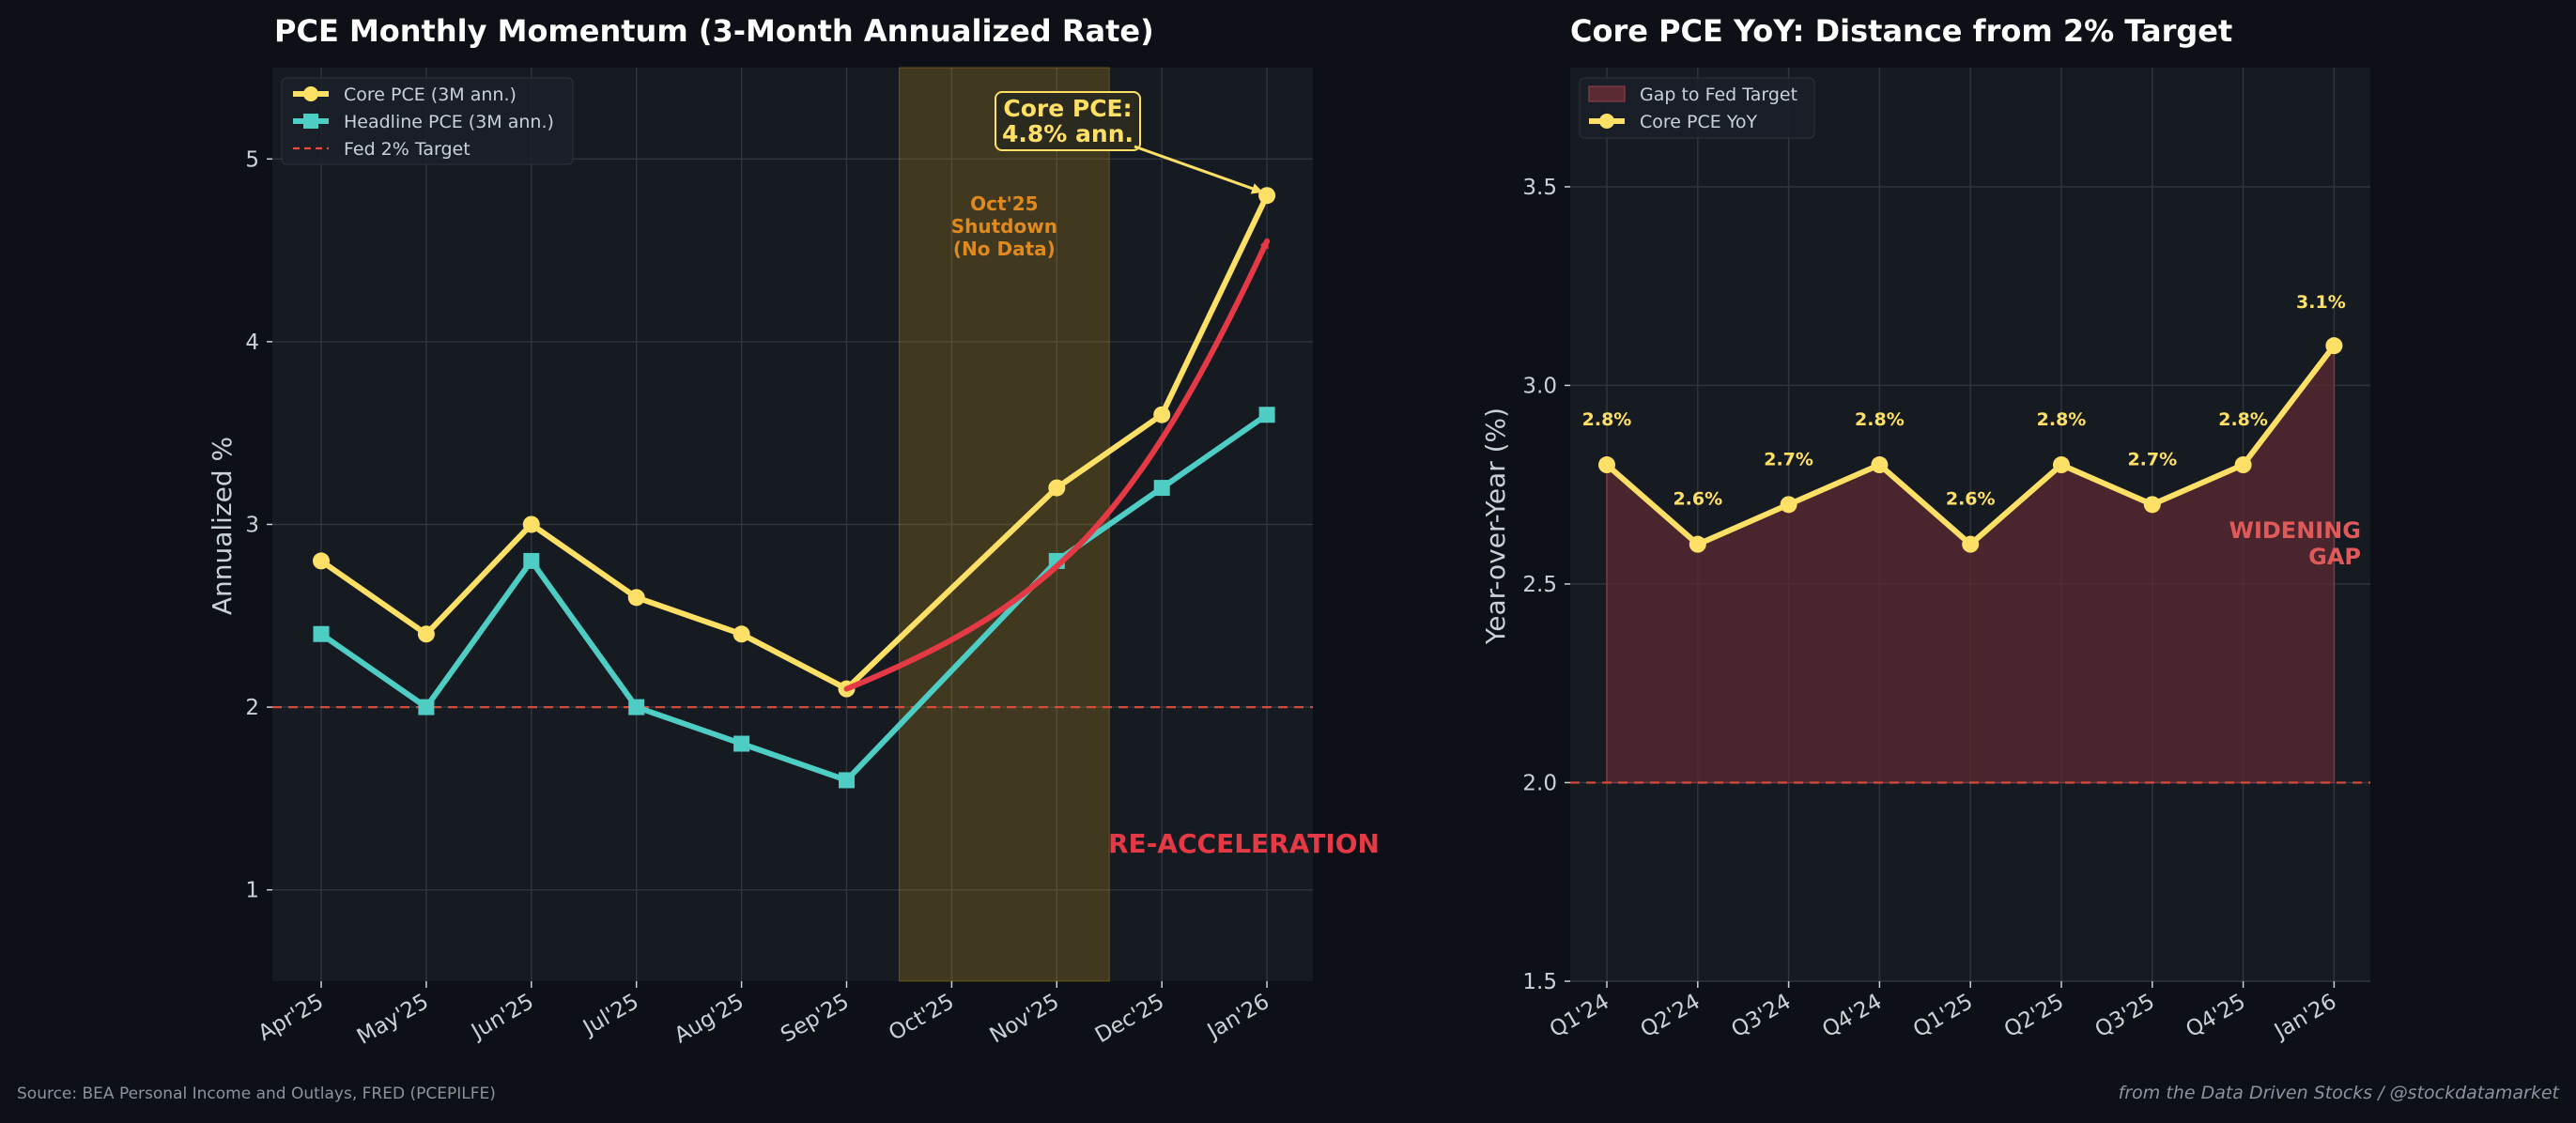  Describe the element at coordinates (2125, 1016) in the screenshot. I see `x-tick-label: Q3'25` at that location.